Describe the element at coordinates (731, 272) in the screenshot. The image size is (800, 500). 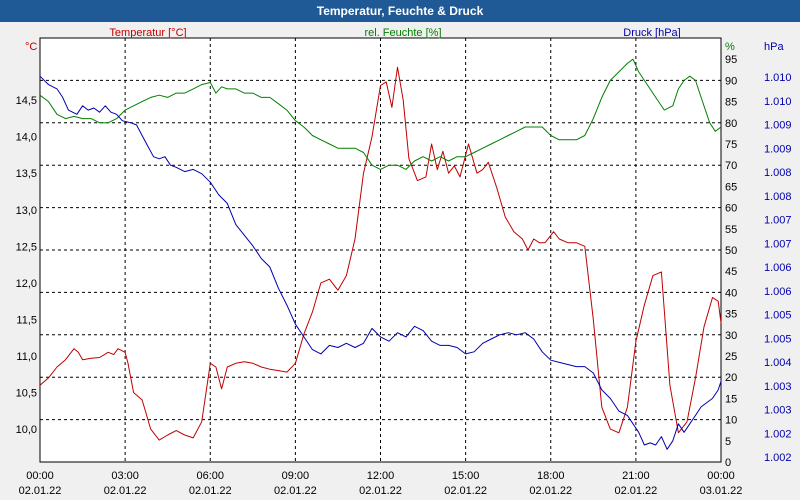
I see `humidity-tick-label: 45` at that location.